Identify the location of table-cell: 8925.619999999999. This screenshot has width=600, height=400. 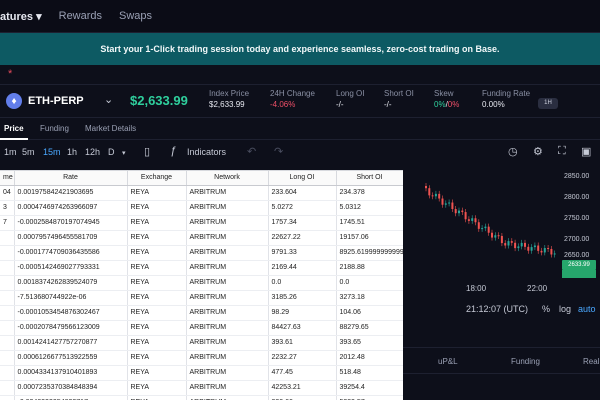
(369, 253).